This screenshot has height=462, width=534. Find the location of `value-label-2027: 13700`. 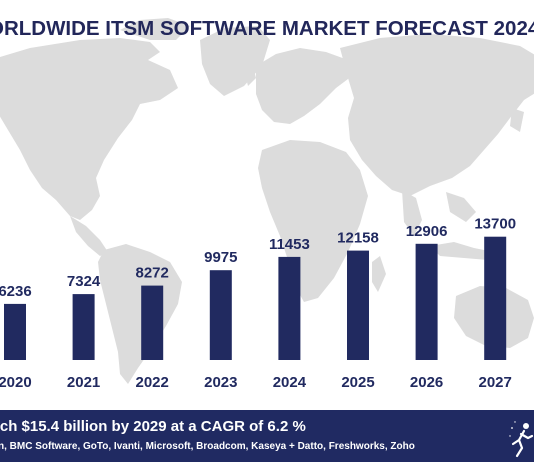

value-label-2027: 13700 is located at coordinates (495, 224).